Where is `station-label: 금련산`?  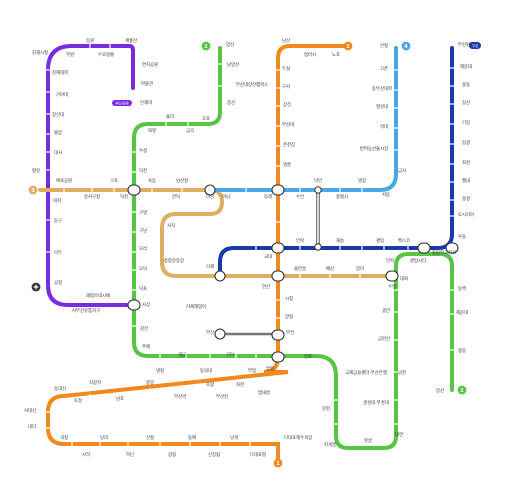 station-label: 금련산 is located at coordinates (384, 338).